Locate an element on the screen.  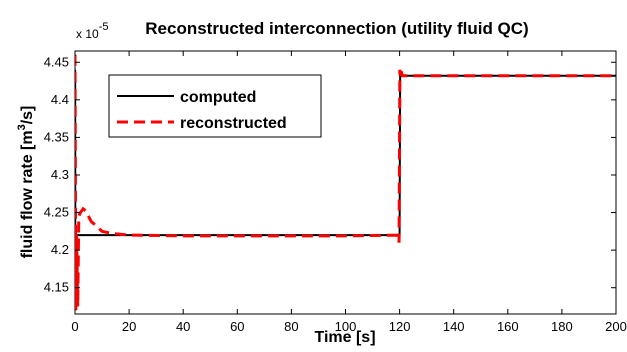
x-tick-label: 180 is located at coordinates (562, 326).